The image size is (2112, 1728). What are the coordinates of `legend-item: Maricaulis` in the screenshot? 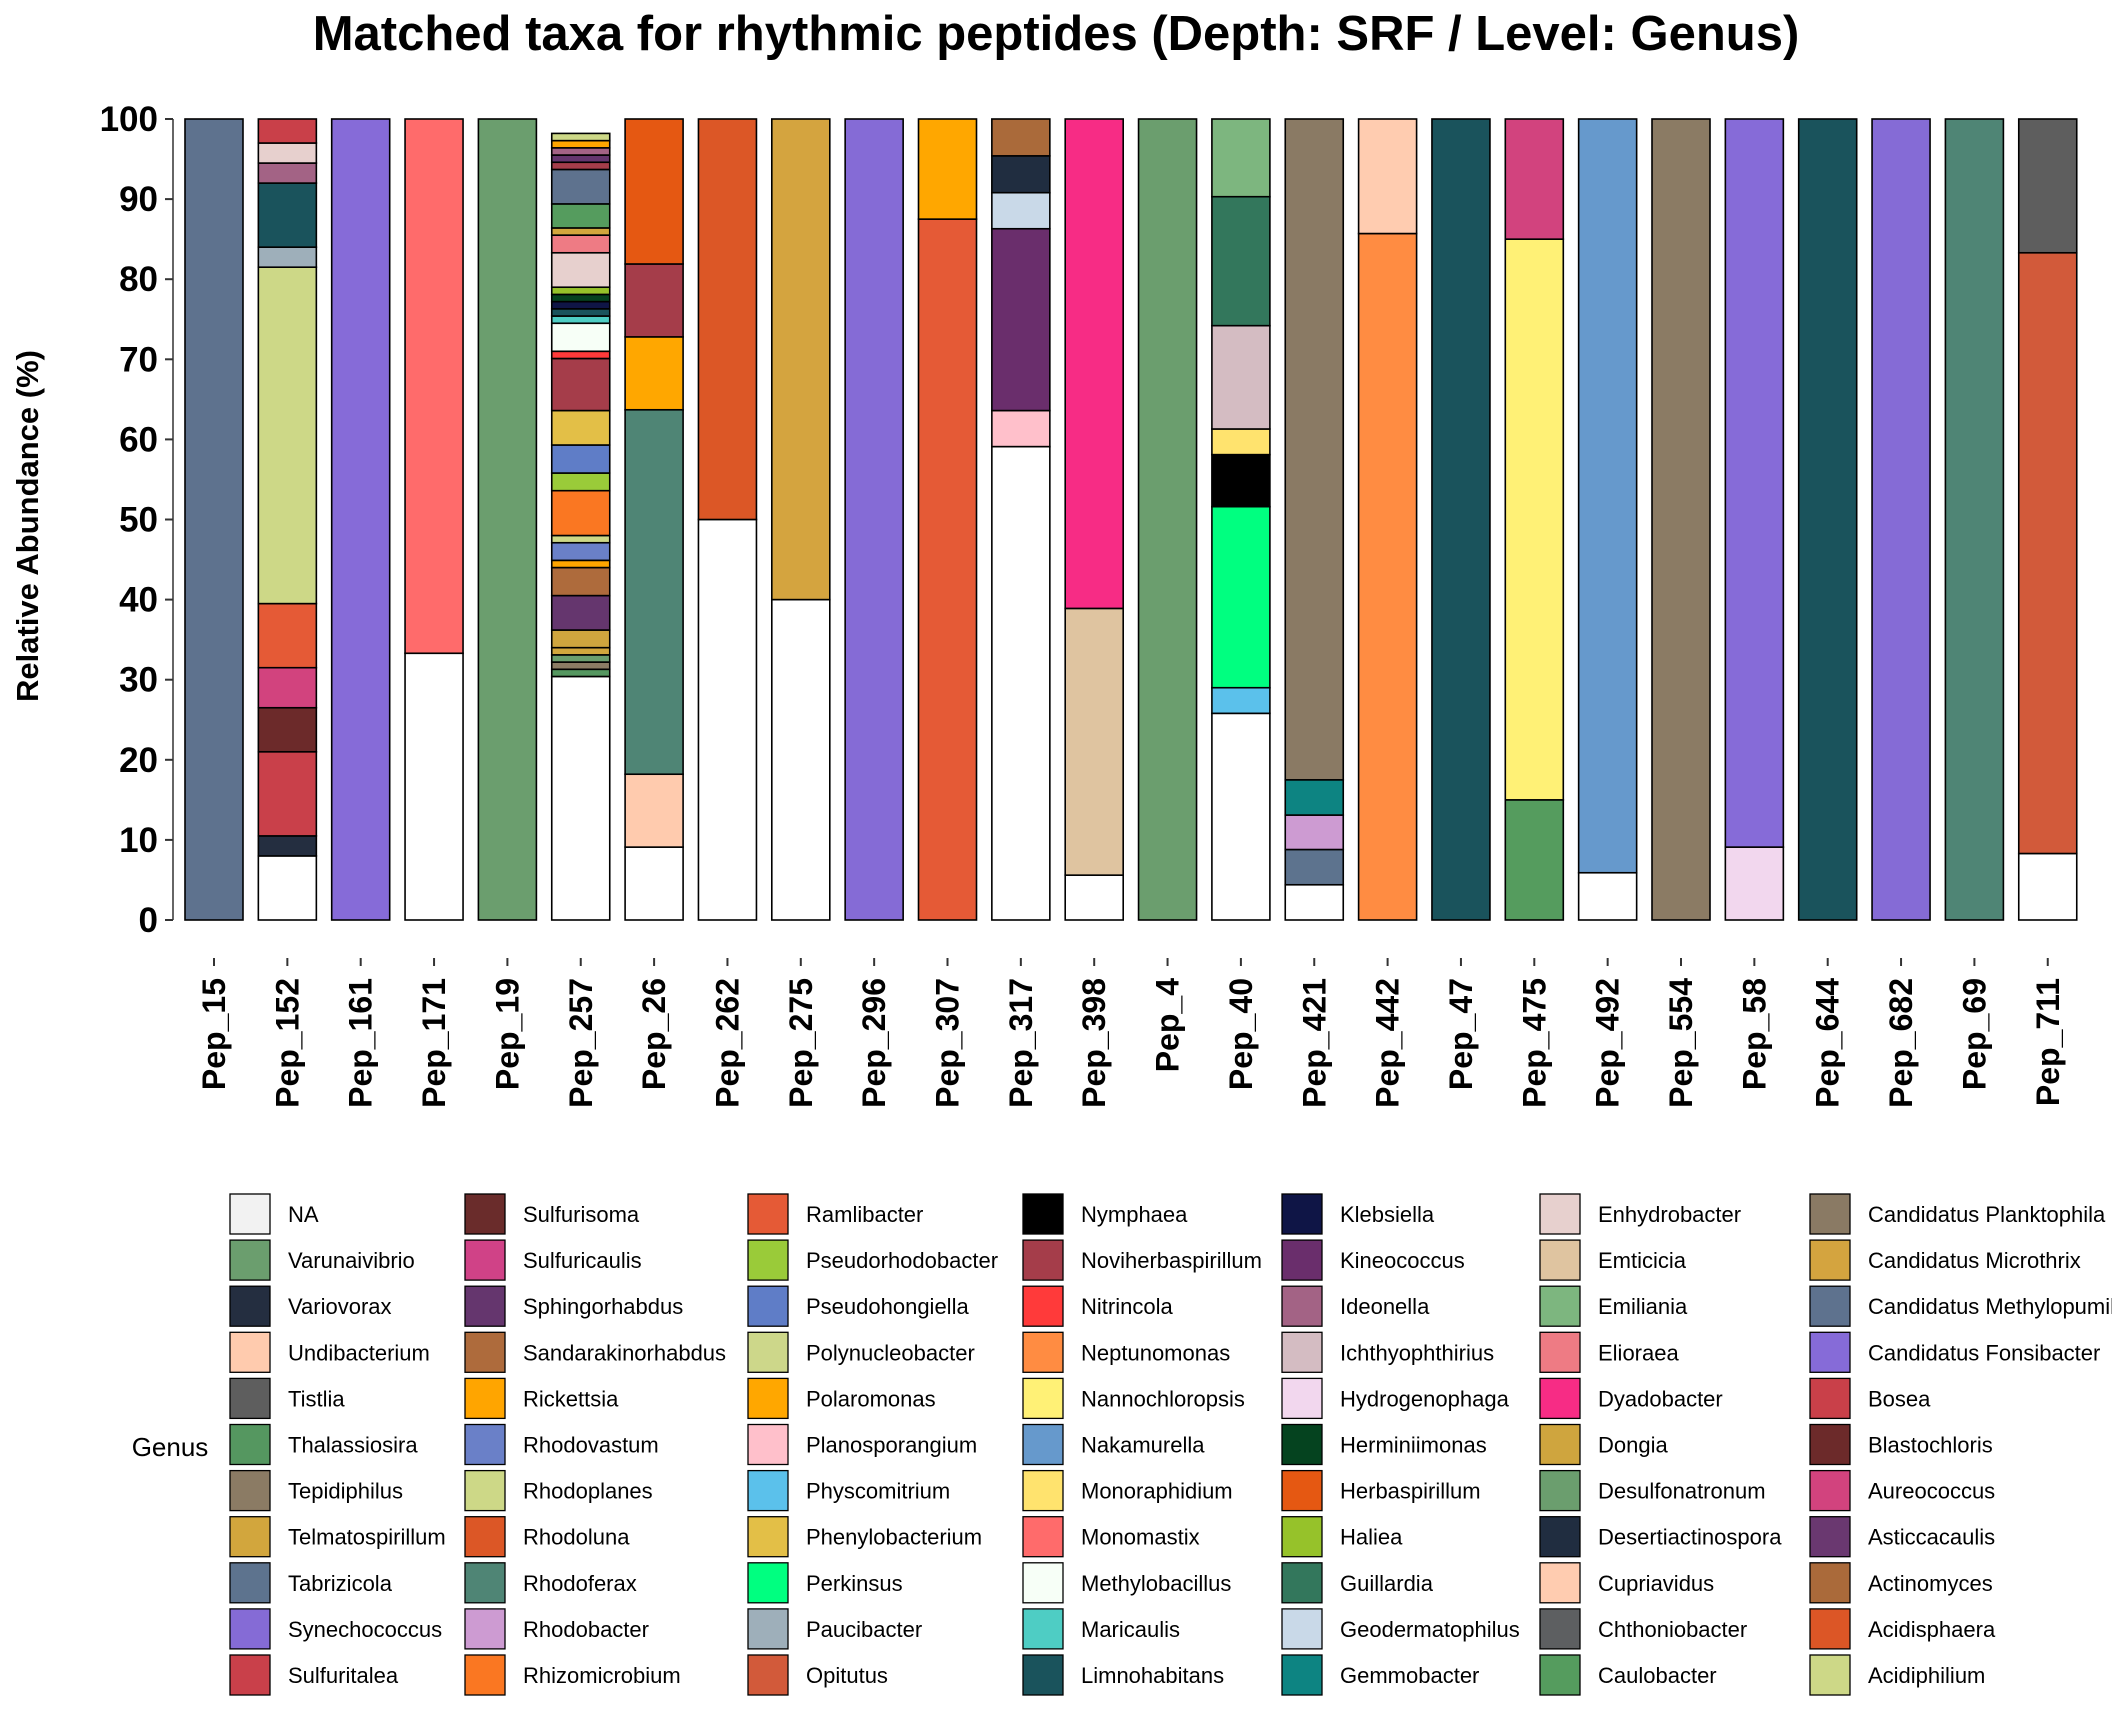 It's located at (1101, 1629).